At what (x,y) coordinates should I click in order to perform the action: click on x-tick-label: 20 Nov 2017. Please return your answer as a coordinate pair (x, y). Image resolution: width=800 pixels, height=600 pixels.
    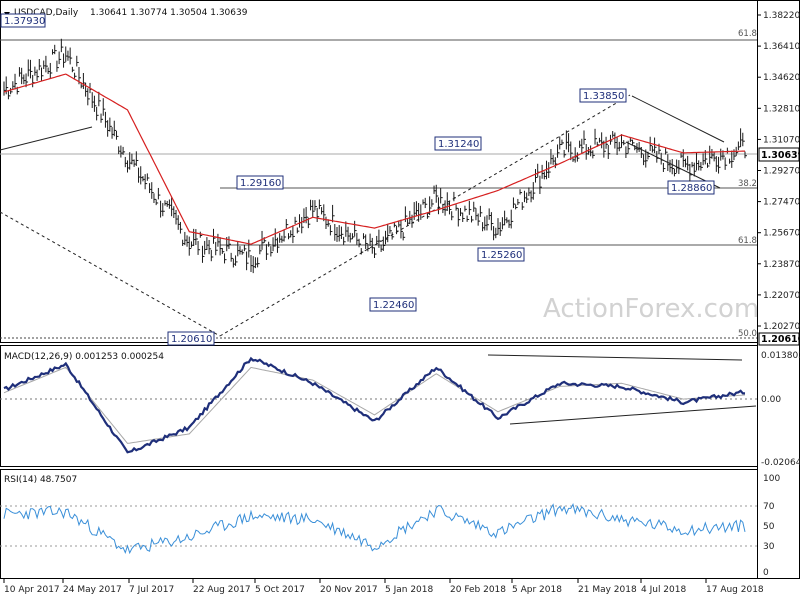
    Looking at the image, I should click on (349, 590).